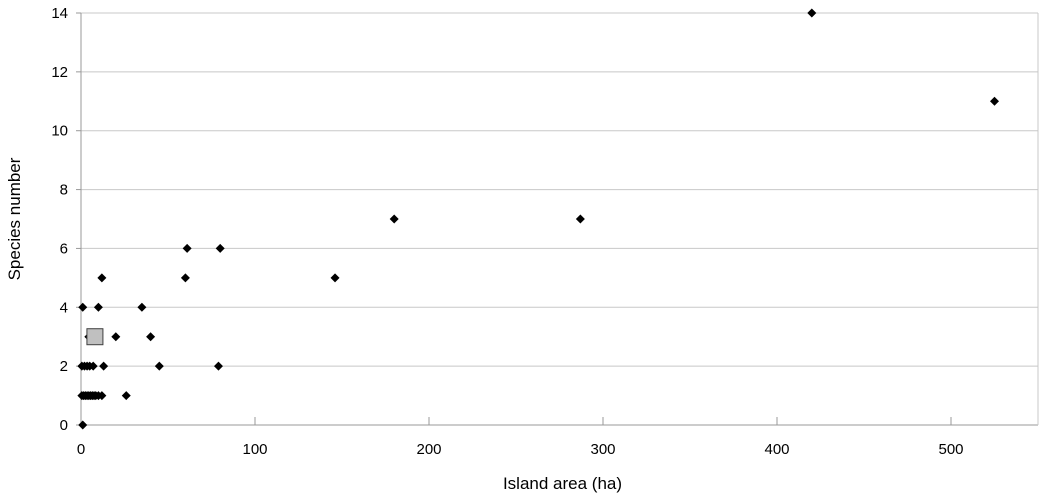 Image resolution: width=1040 pixels, height=496 pixels. I want to click on x-tick-label: 400, so click(776, 449).